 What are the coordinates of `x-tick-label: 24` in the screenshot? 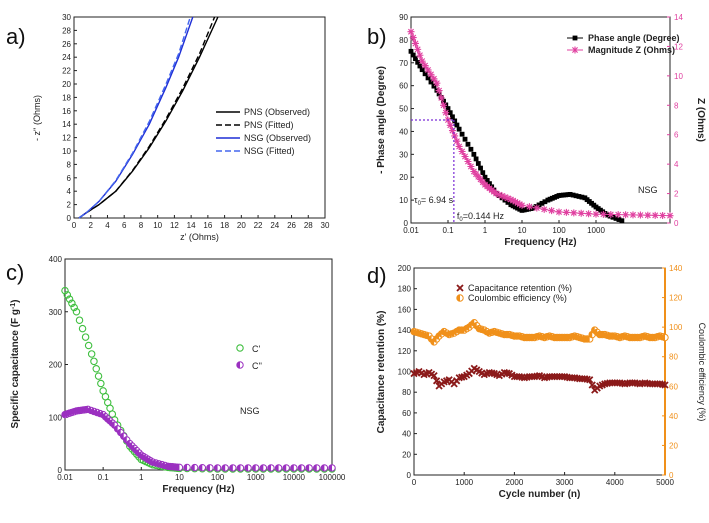 It's located at (274, 225).